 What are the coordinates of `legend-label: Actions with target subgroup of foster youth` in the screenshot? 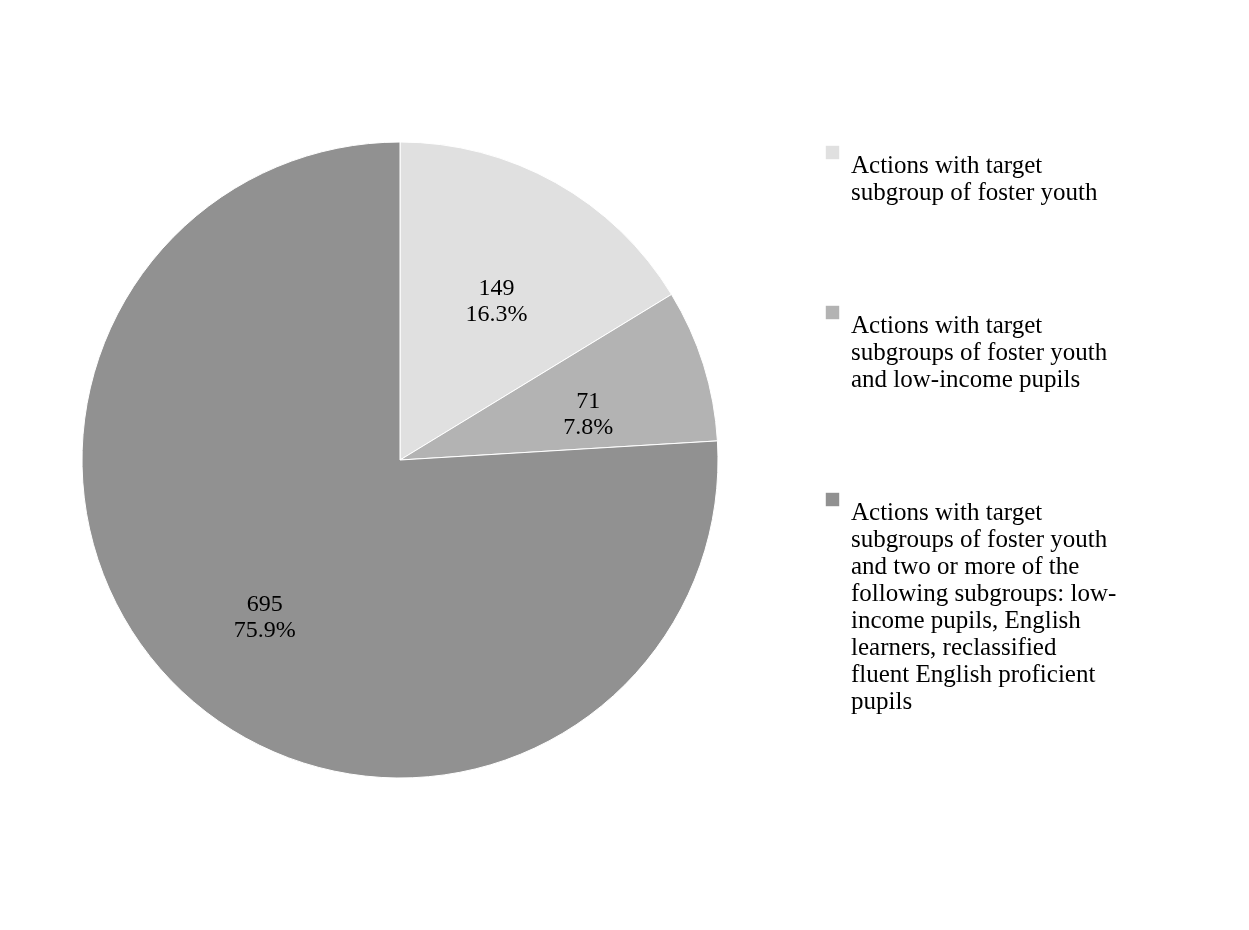 It's located at (974, 177).